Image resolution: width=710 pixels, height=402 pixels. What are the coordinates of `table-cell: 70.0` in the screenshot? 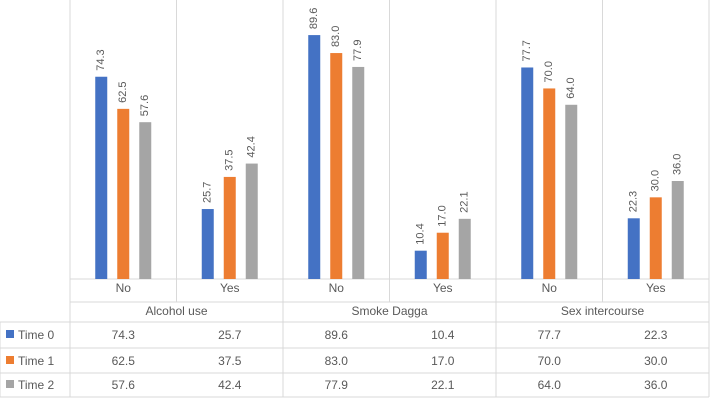 It's located at (550, 361).